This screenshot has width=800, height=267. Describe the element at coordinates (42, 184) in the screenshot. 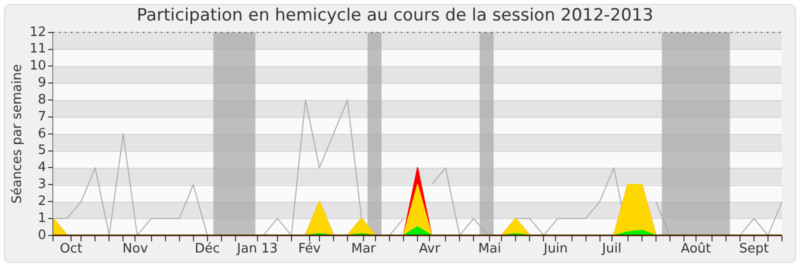

I see `y-tick-label: 3` at that location.